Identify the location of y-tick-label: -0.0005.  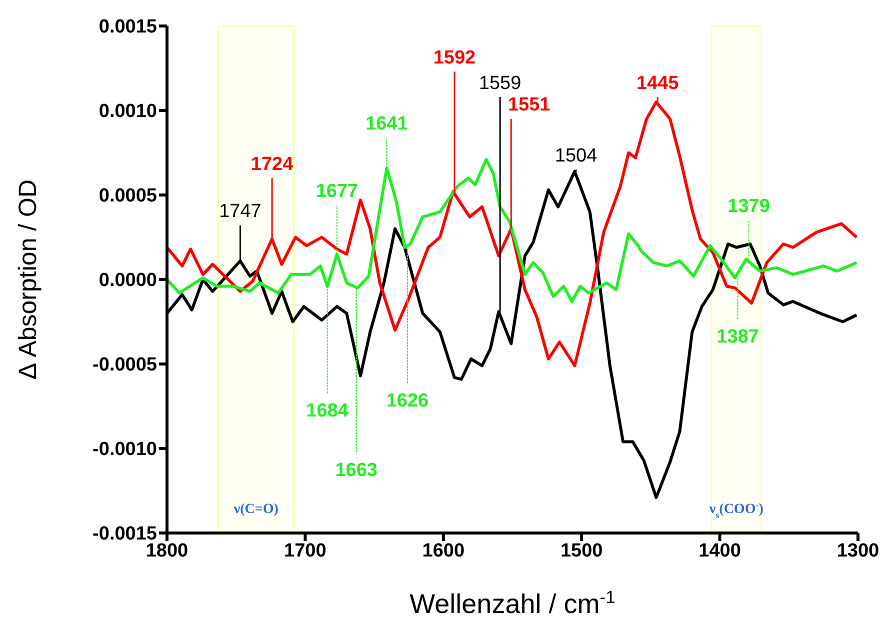
(125, 365).